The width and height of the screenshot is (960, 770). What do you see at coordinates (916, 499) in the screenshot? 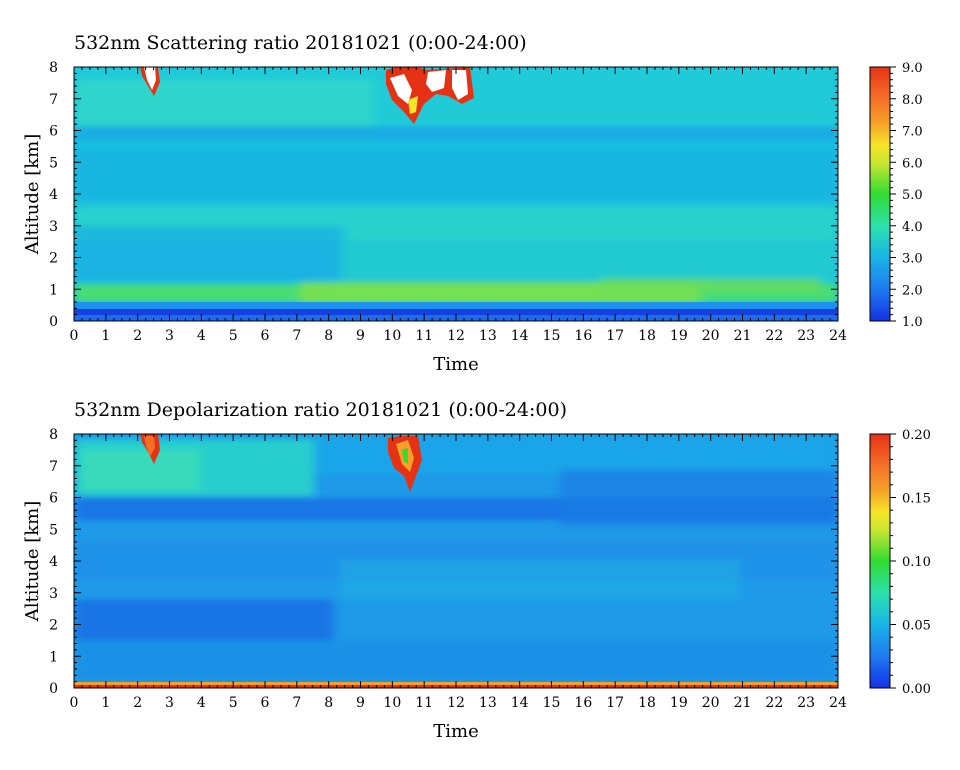
I see `colorbar-tick-label: 0.15` at bounding box center [916, 499].